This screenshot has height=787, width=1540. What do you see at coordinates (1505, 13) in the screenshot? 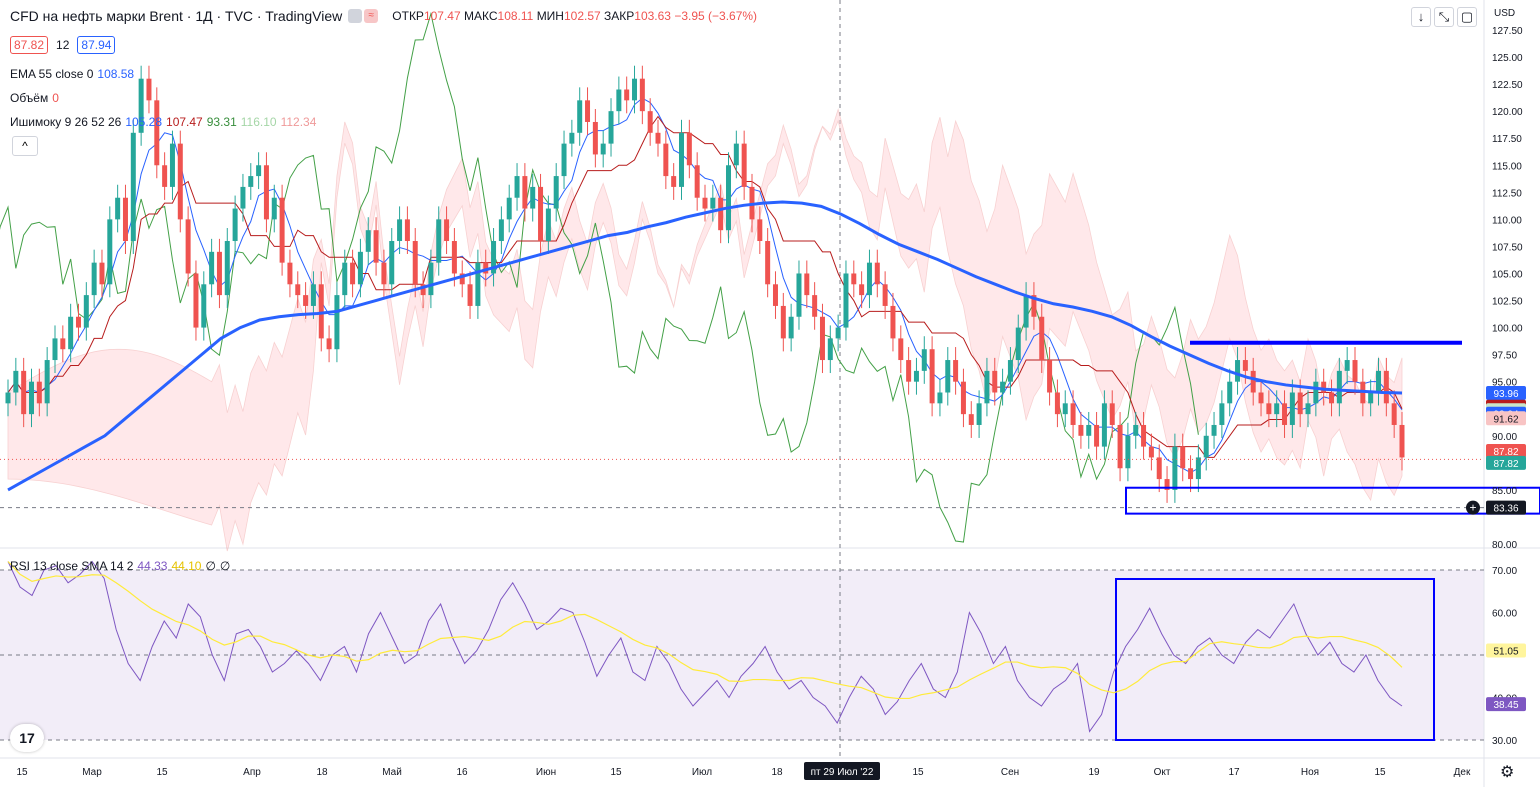
I see `currency-label: USD` at bounding box center [1505, 13].